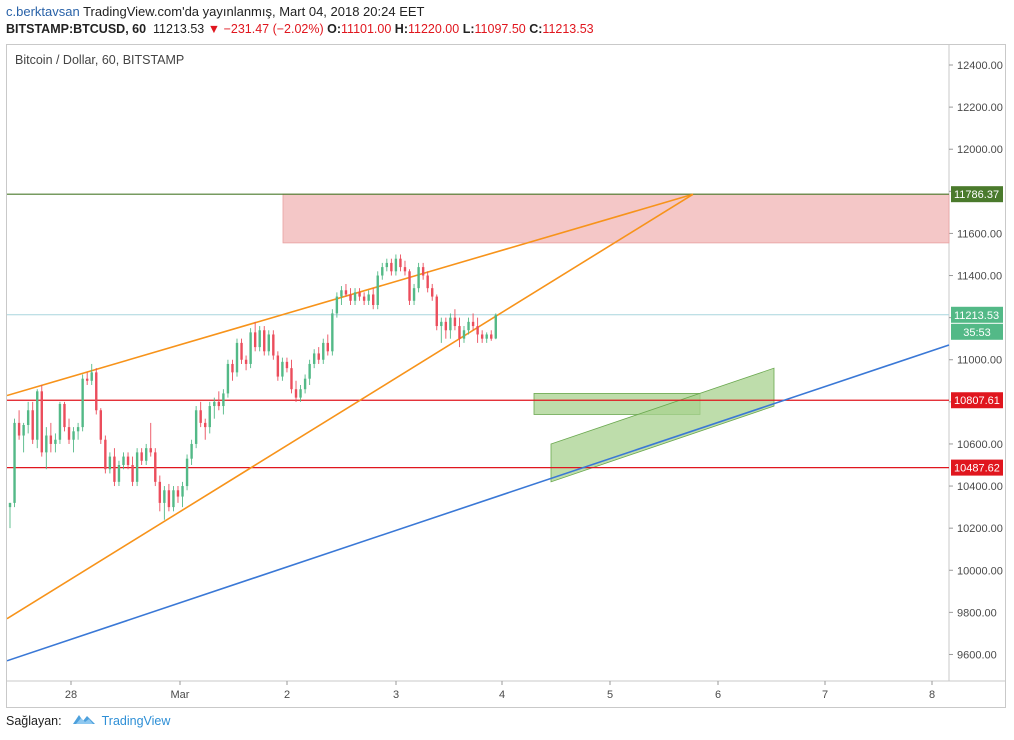 This screenshot has width=1014, height=740. I want to click on tradingview-logo-icon, so click(84, 720).